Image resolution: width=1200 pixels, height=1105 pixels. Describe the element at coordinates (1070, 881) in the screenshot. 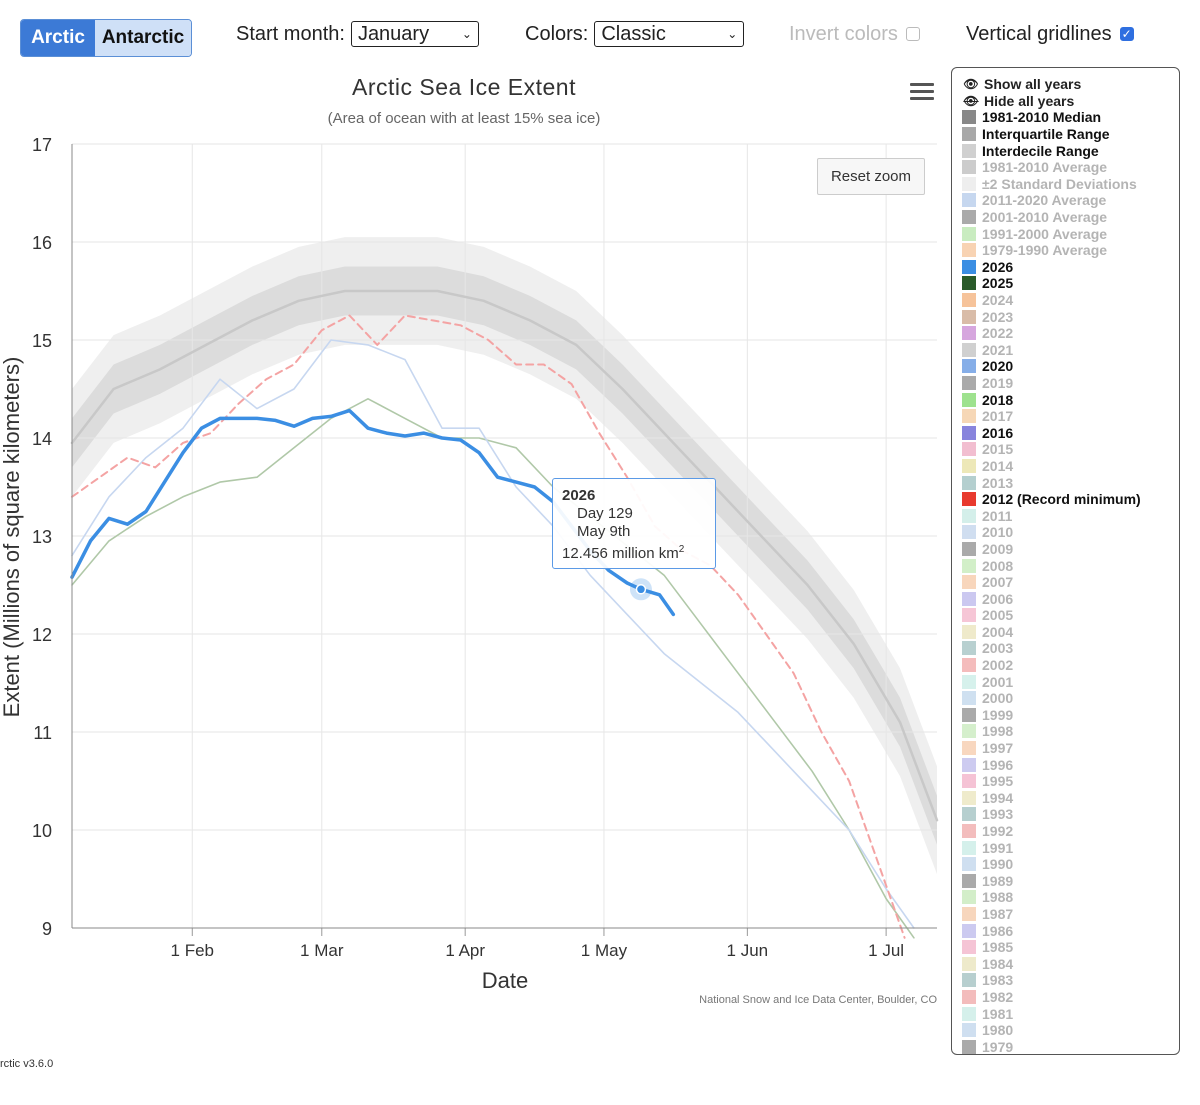

I see `legend-item: 1989` at that location.